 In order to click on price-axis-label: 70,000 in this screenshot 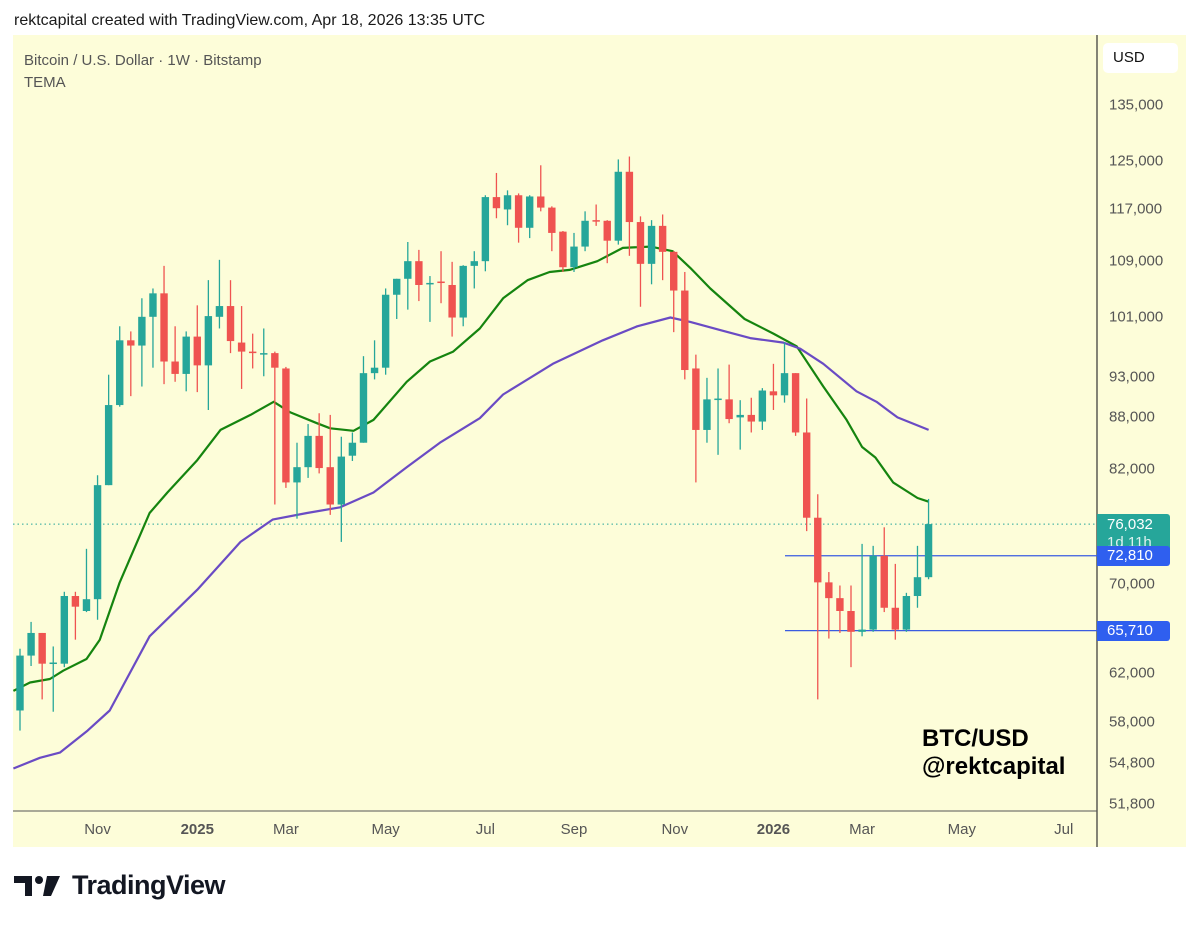, I will do `click(1132, 584)`.